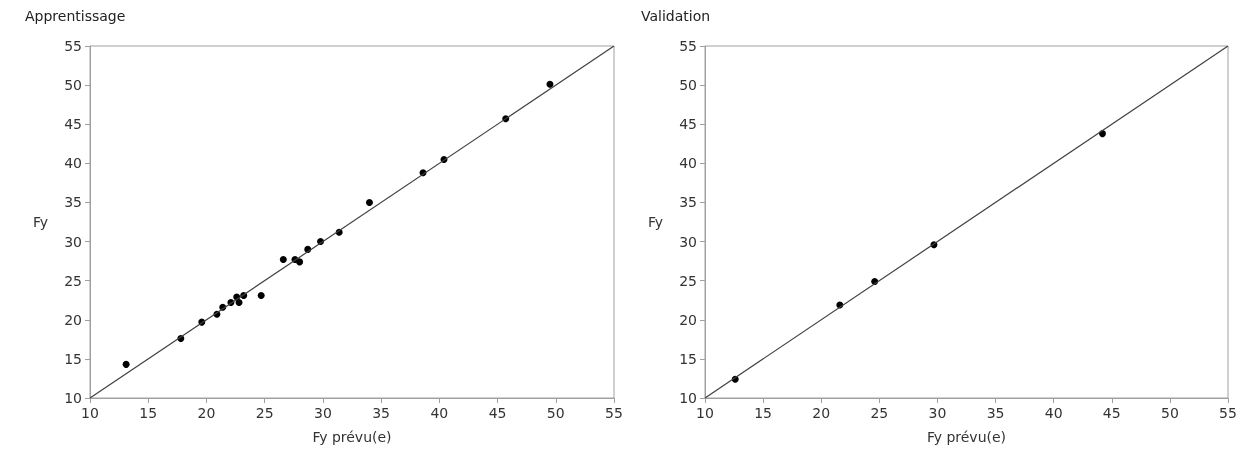 This screenshot has width=1252, height=470. Describe the element at coordinates (75, 16) in the screenshot. I see `chart-title: Apprentissage` at that location.